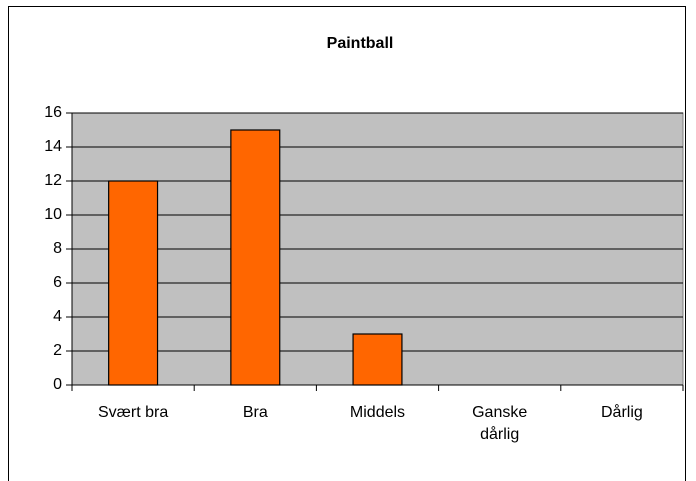 This screenshot has height=481, width=696. Describe the element at coordinates (57, 316) in the screenshot. I see `y-tick-label: 4` at that location.